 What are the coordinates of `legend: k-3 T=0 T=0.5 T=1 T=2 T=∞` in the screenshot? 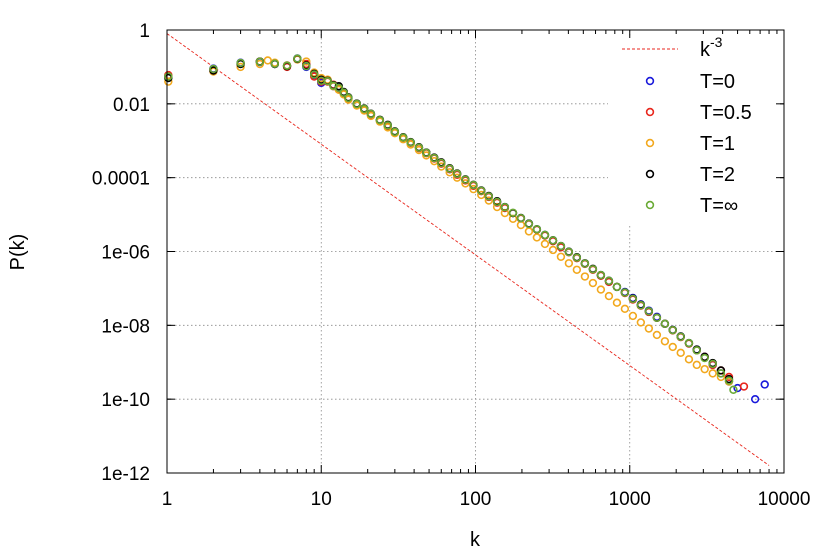 It's located at (694, 130).